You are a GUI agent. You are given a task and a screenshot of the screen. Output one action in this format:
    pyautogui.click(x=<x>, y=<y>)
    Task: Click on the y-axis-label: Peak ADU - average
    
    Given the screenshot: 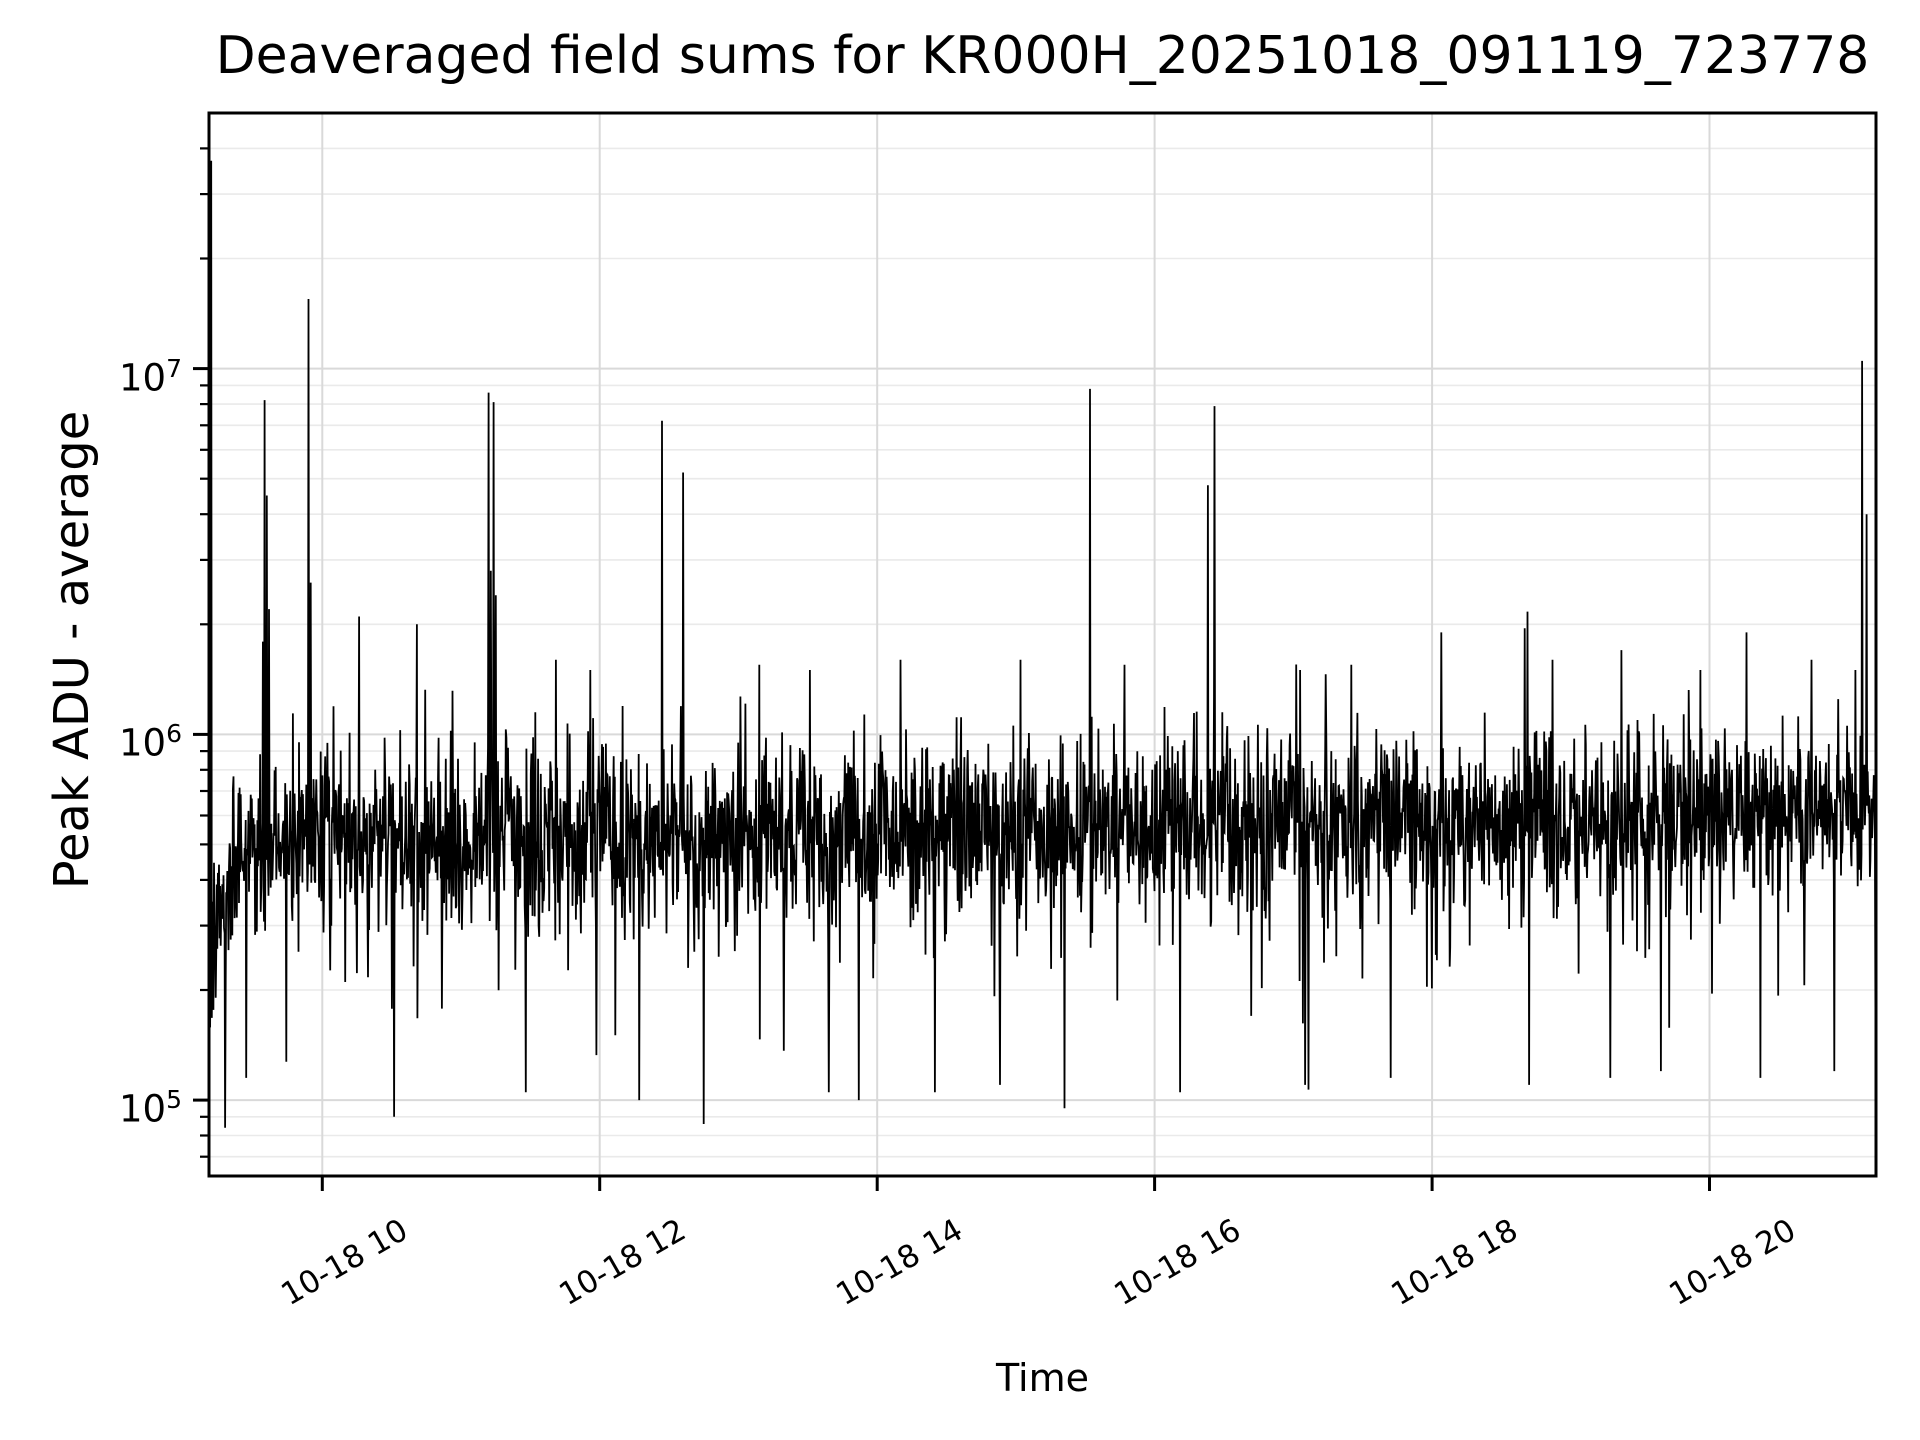 What is the action you would take?
    pyautogui.click(x=72, y=650)
    